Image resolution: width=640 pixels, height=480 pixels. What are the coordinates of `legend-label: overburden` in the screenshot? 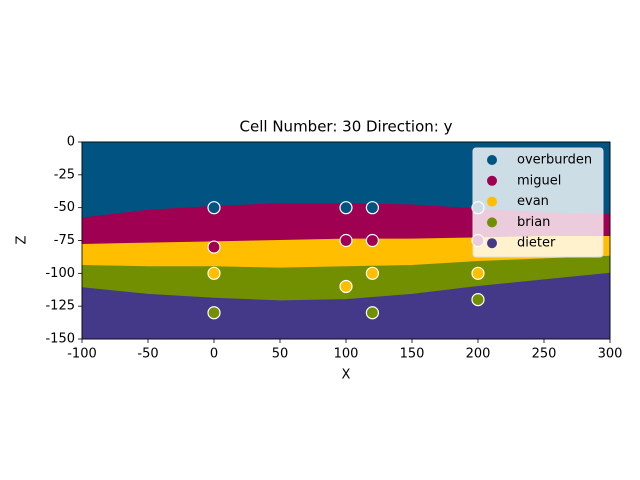 It's located at (554, 160).